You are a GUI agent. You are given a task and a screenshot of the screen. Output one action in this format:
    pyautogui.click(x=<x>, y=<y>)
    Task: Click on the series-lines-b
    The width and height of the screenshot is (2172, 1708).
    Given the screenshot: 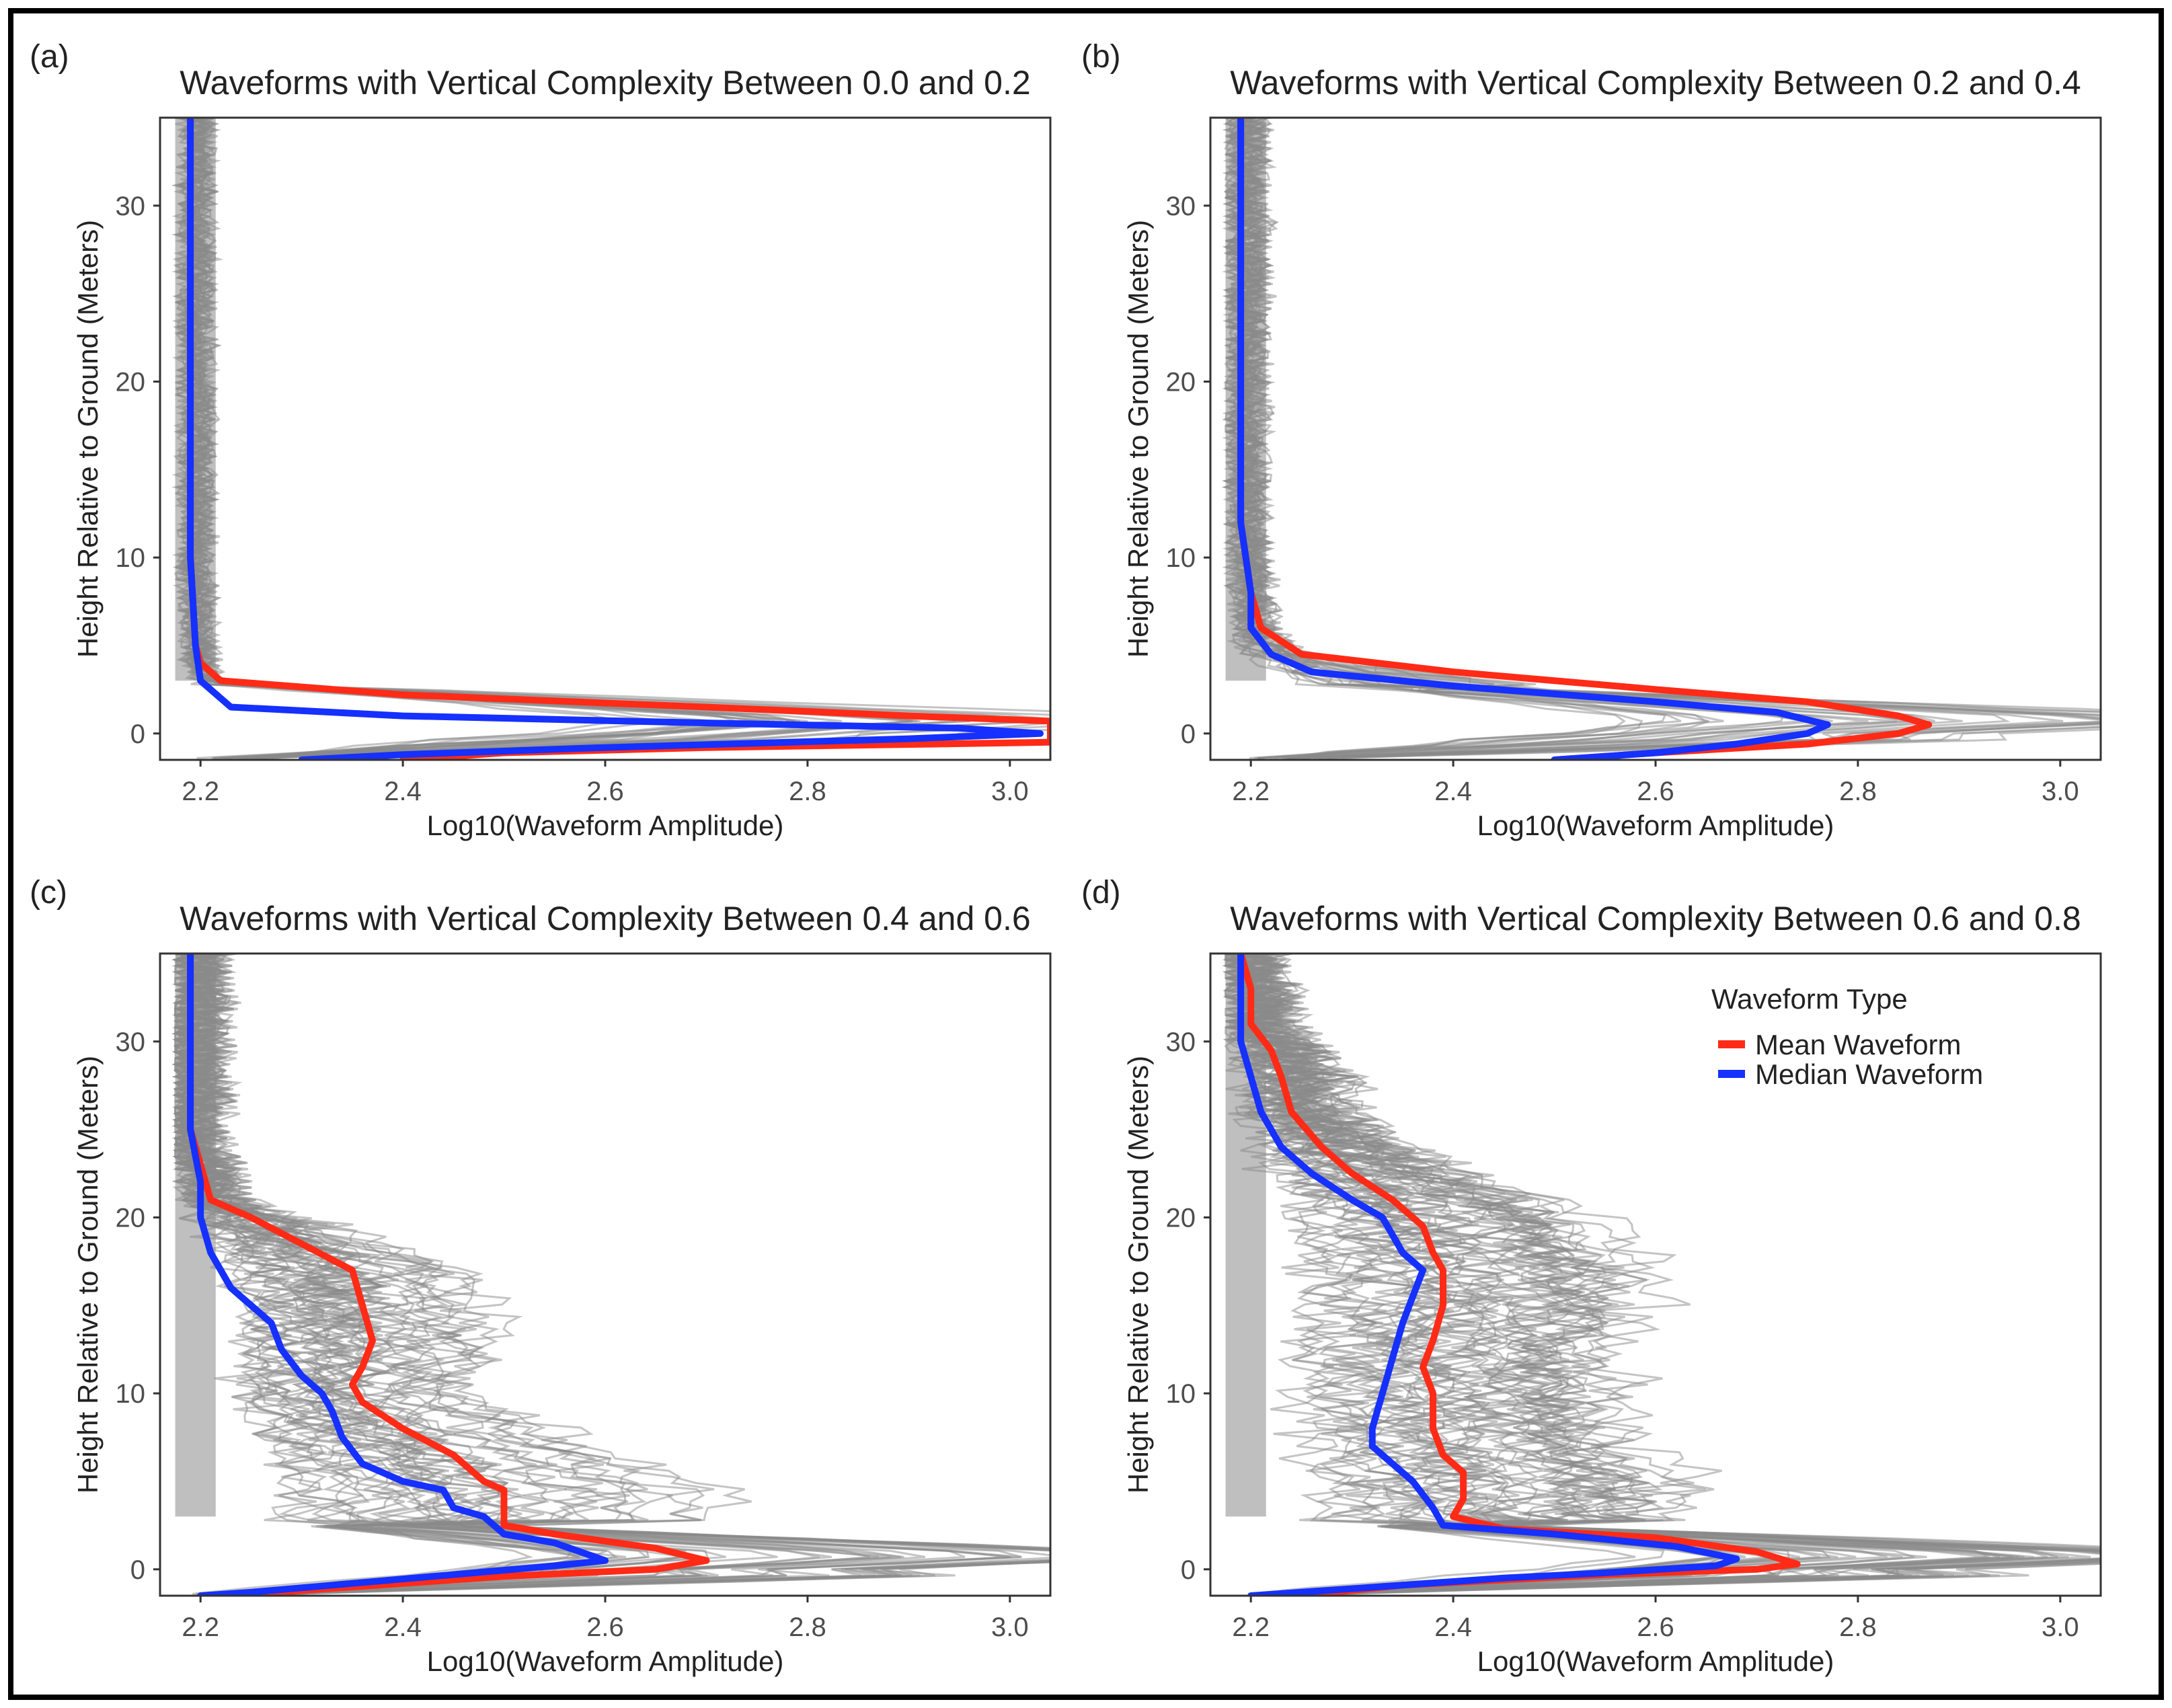 What is the action you would take?
    pyautogui.click(x=1585, y=439)
    